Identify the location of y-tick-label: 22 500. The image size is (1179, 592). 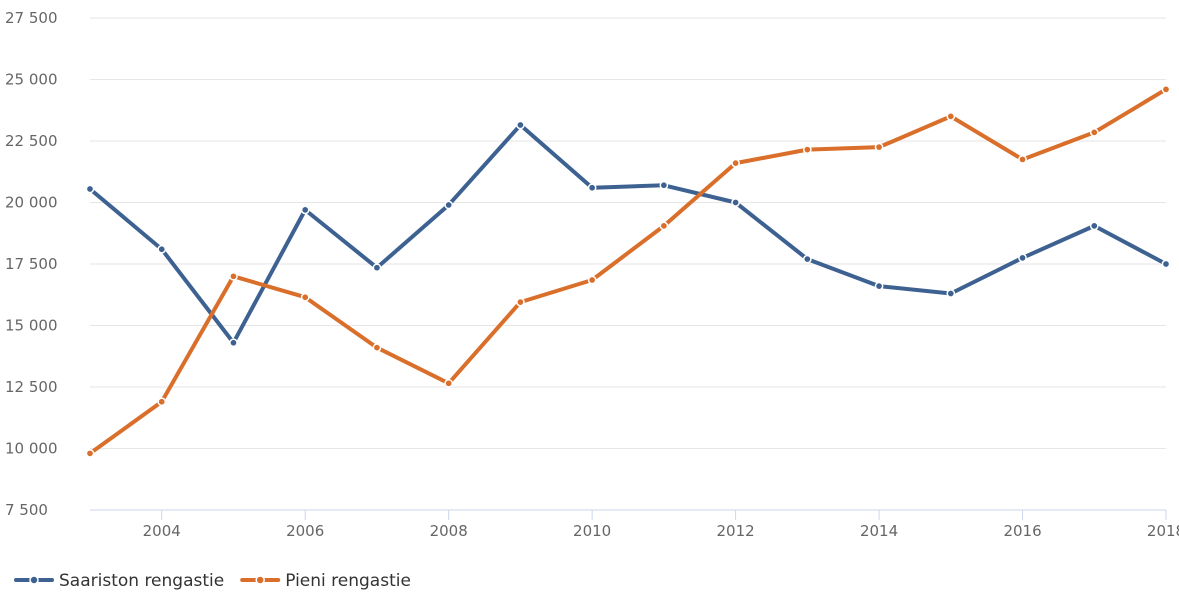
(31, 141).